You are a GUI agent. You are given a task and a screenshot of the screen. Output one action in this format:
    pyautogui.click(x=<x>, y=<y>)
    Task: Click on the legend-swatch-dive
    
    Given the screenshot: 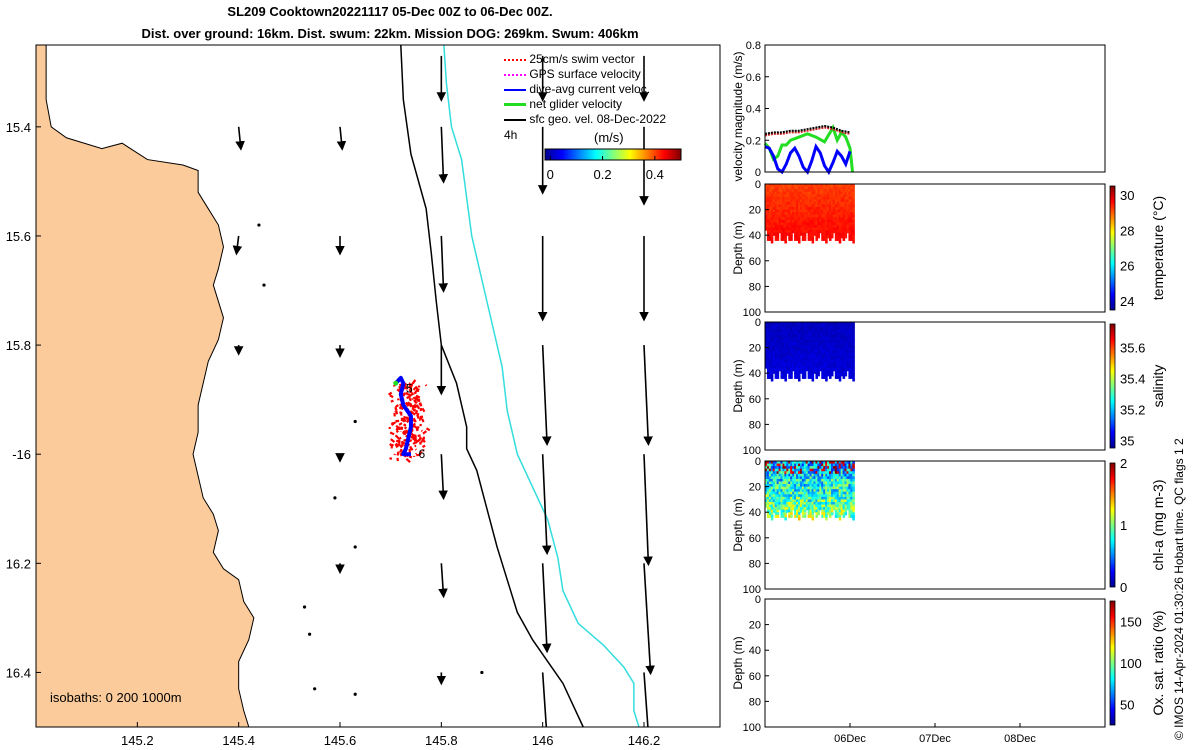 What is the action you would take?
    pyautogui.click(x=515, y=89)
    